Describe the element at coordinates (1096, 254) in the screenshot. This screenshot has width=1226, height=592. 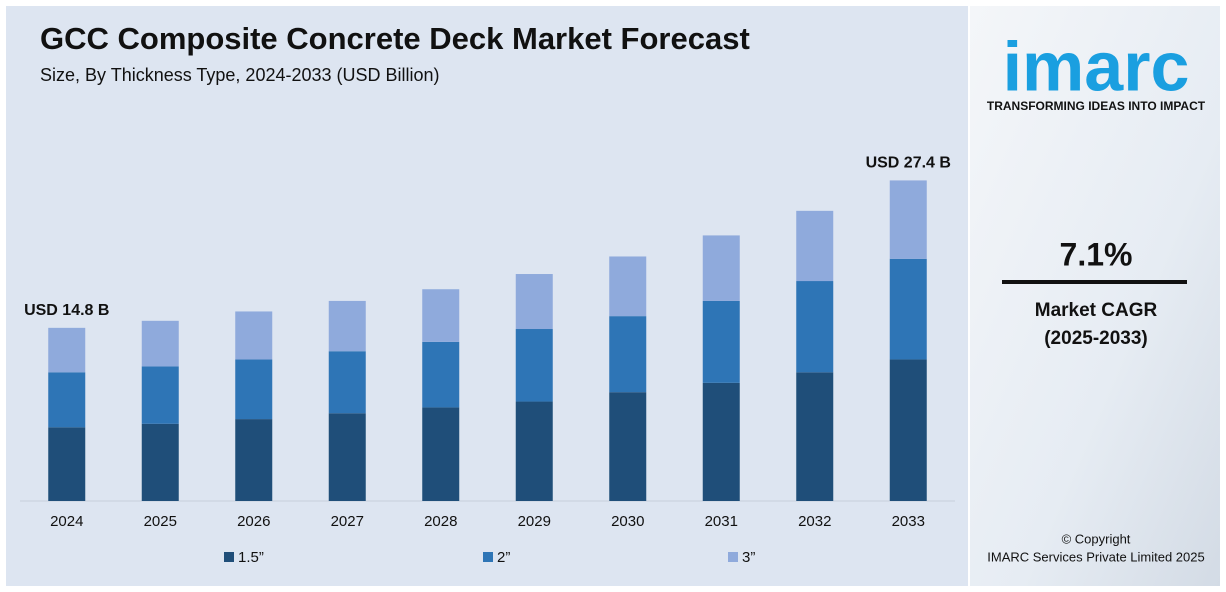
I see `cagr-value: 7.1%` at that location.